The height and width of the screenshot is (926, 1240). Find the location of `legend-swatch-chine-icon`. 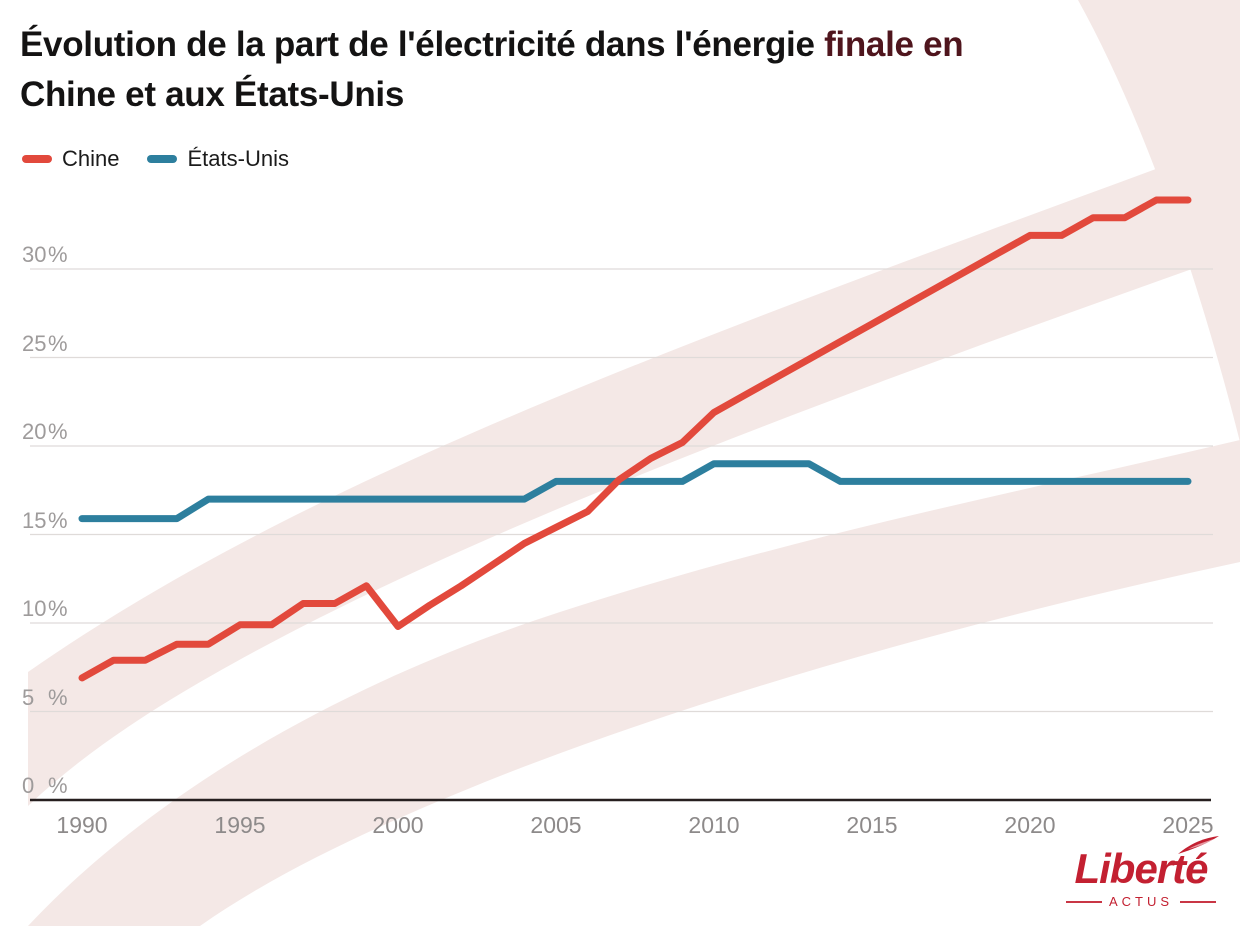

legend-swatch-chine-icon is located at coordinates (37, 159).